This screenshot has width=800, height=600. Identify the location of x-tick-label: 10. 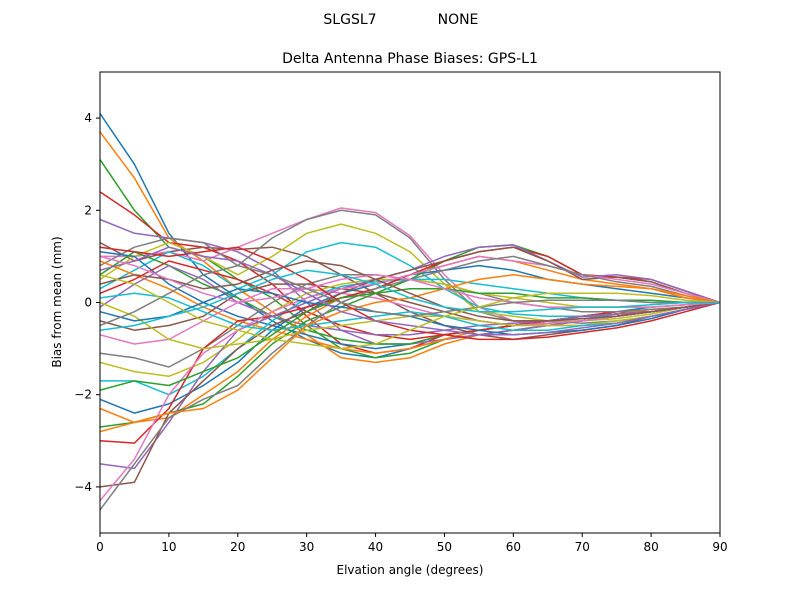
(168, 547).